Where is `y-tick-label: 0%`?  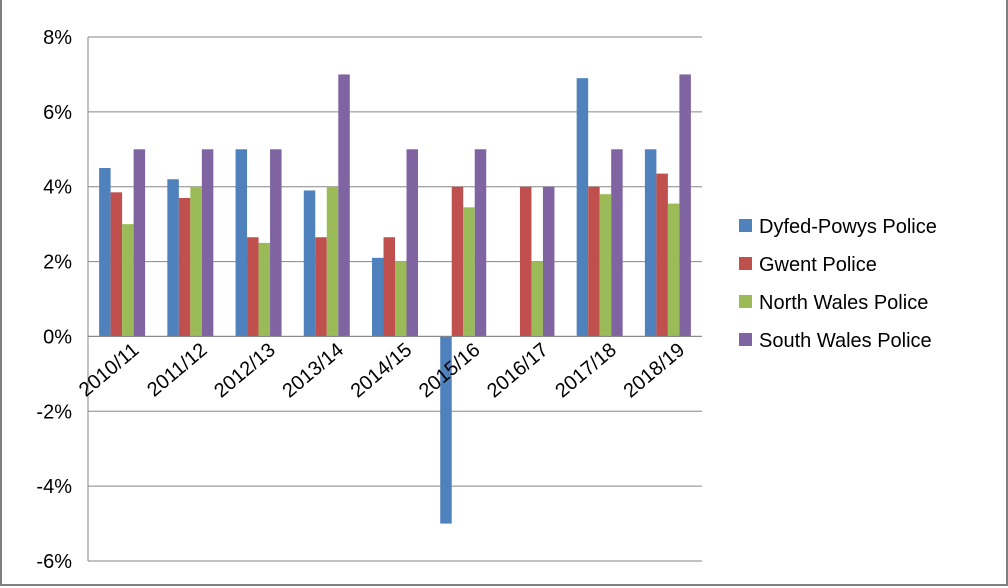 y-tick-label: 0% is located at coordinates (57, 337).